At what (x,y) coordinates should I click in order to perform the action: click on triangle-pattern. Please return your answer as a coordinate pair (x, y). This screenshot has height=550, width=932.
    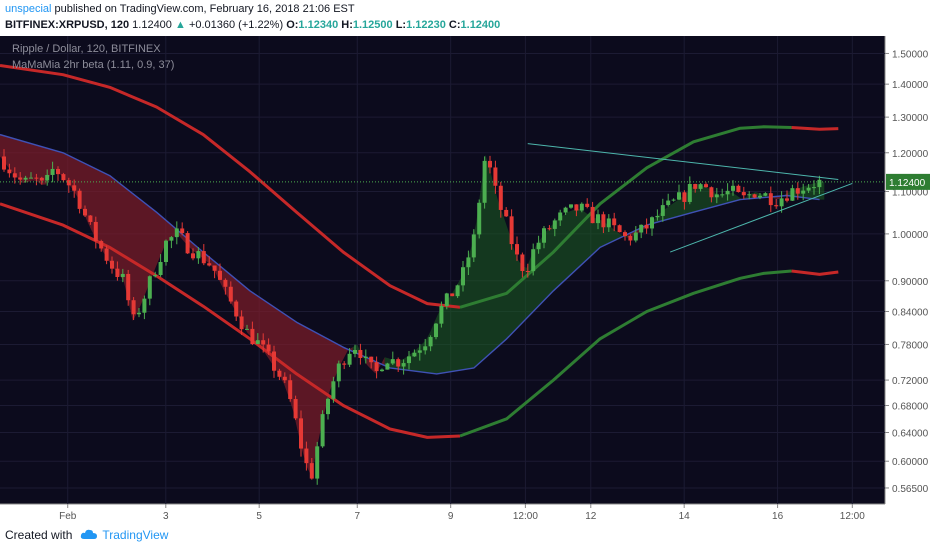
    Looking at the image, I should click on (690, 198).